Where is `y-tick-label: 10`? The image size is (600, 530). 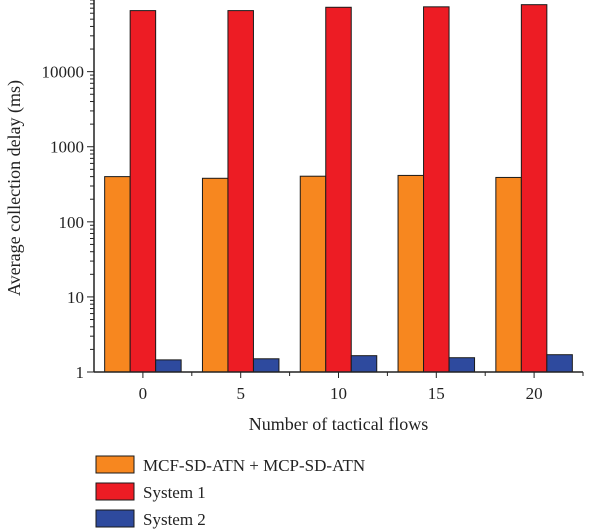
y-tick-label: 10 is located at coordinates (75, 297).